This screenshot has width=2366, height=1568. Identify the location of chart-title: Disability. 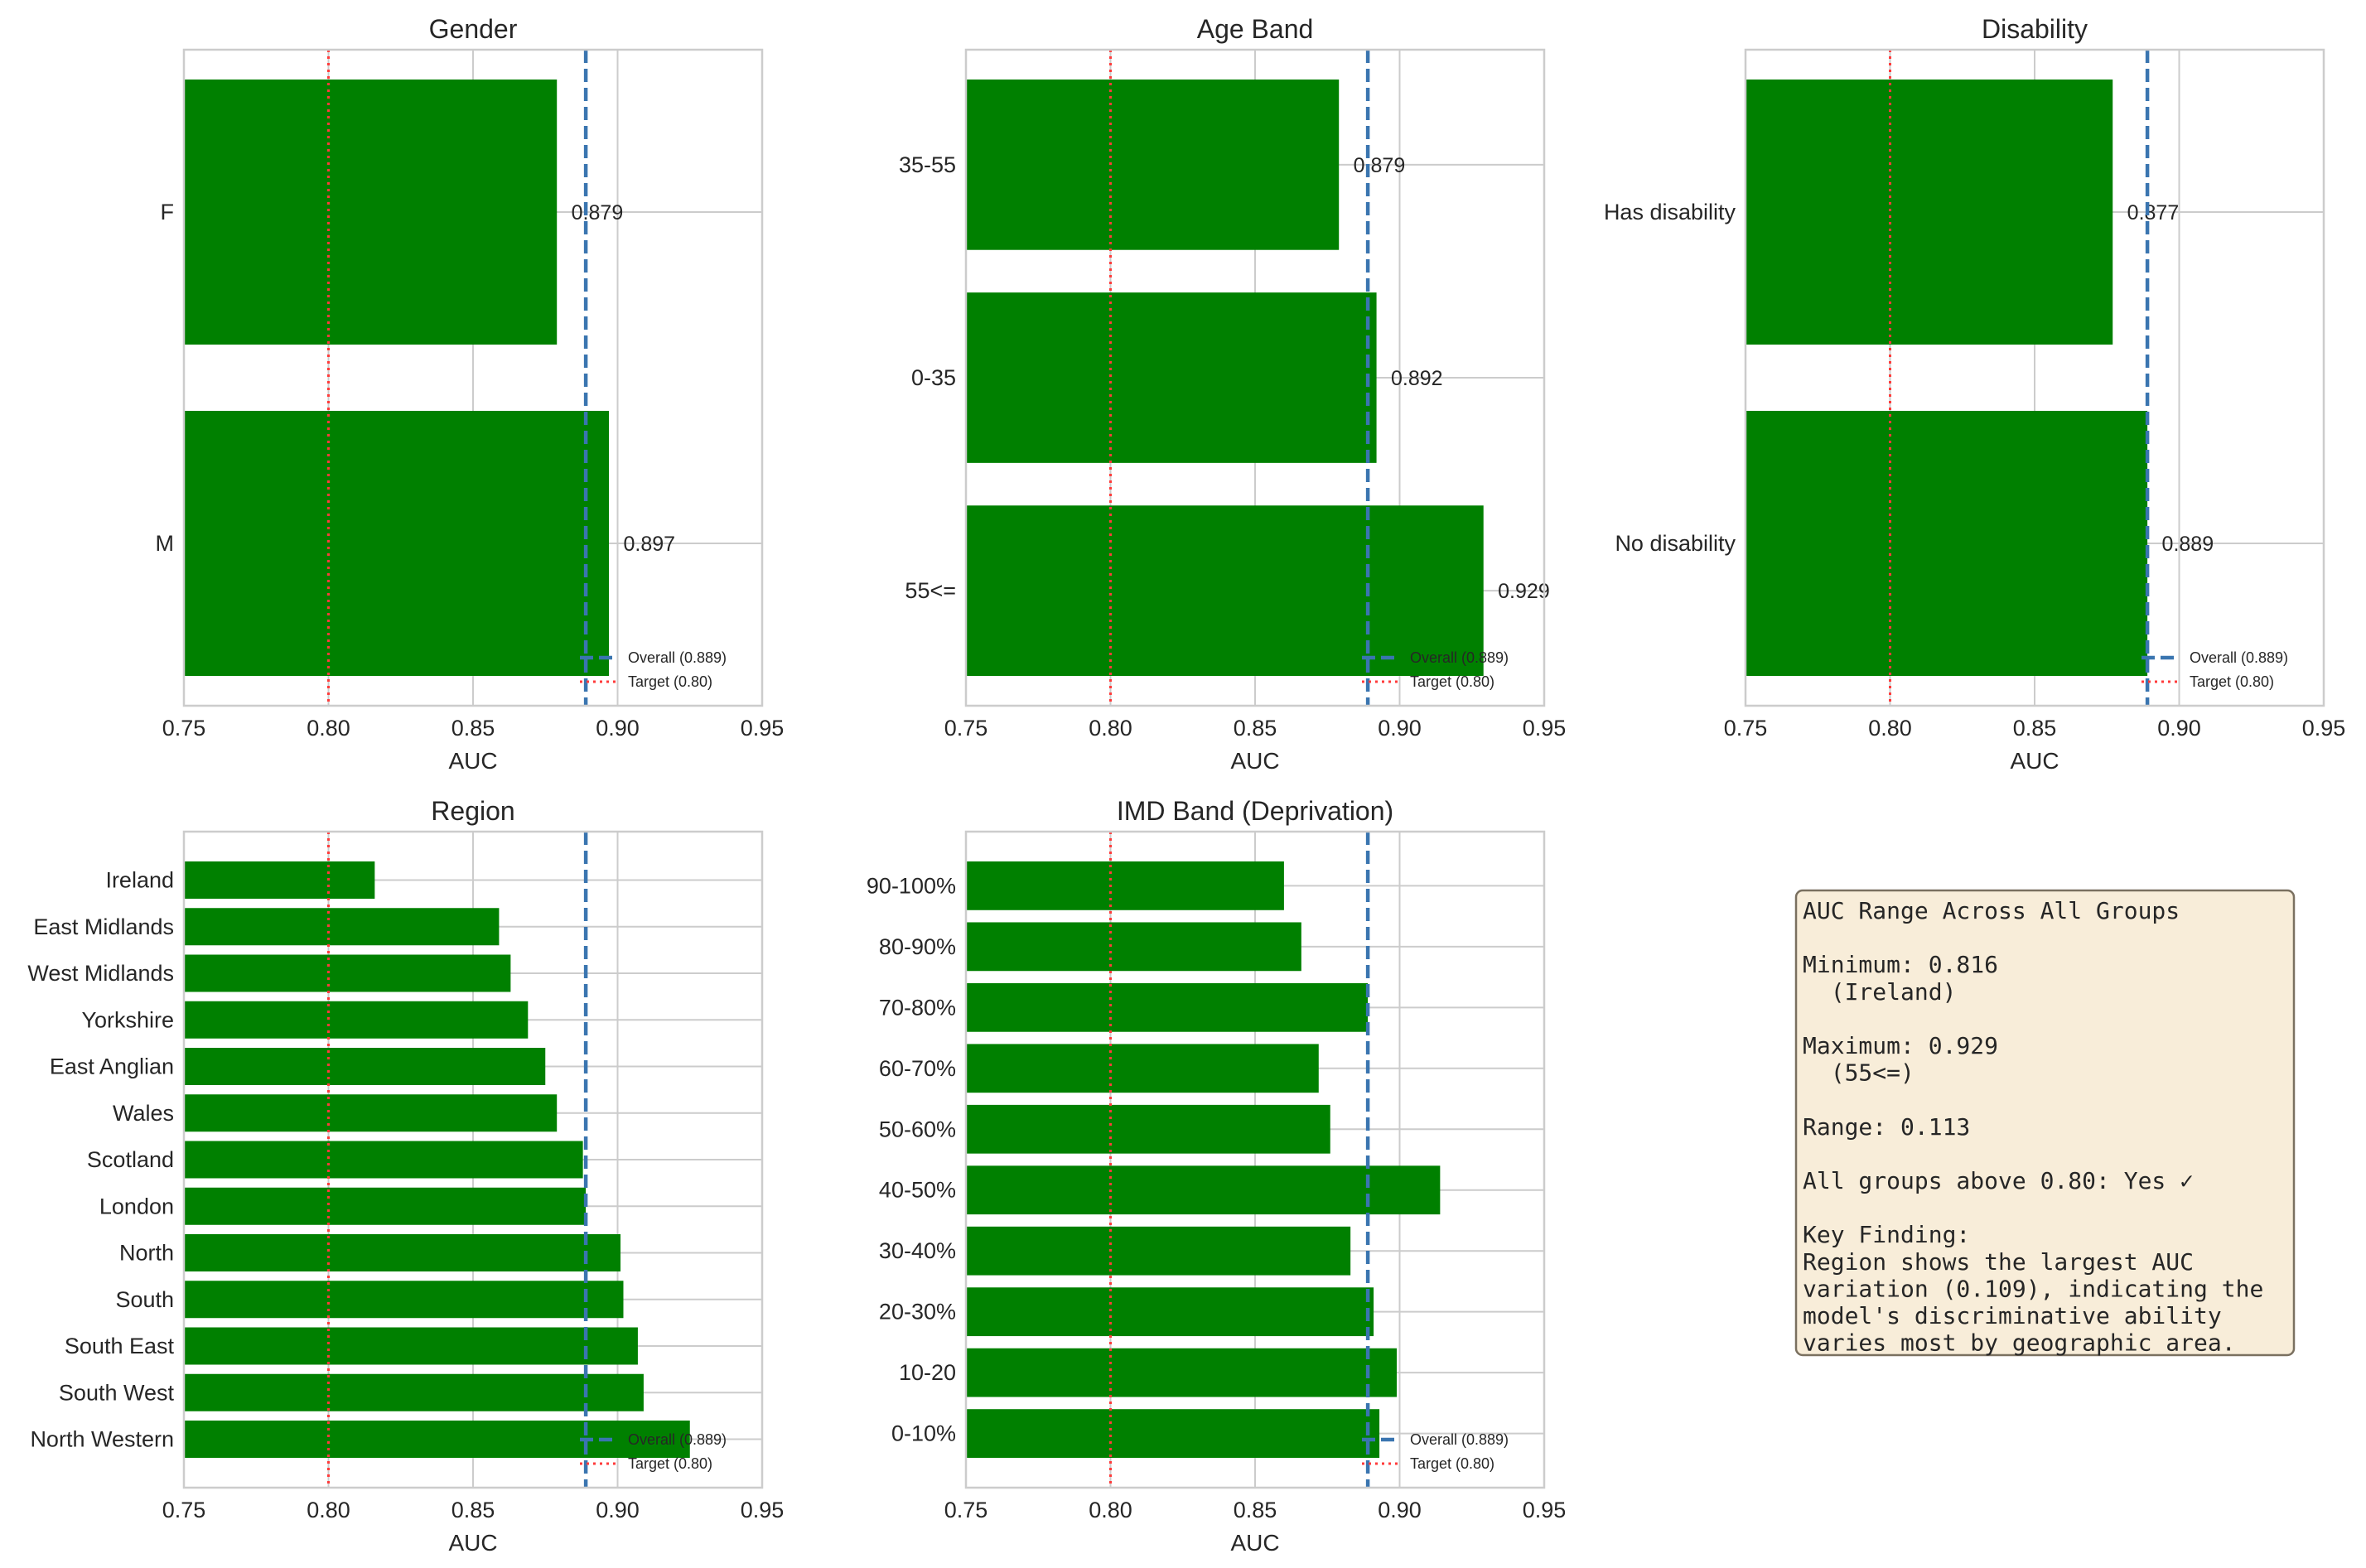
(2035, 29).